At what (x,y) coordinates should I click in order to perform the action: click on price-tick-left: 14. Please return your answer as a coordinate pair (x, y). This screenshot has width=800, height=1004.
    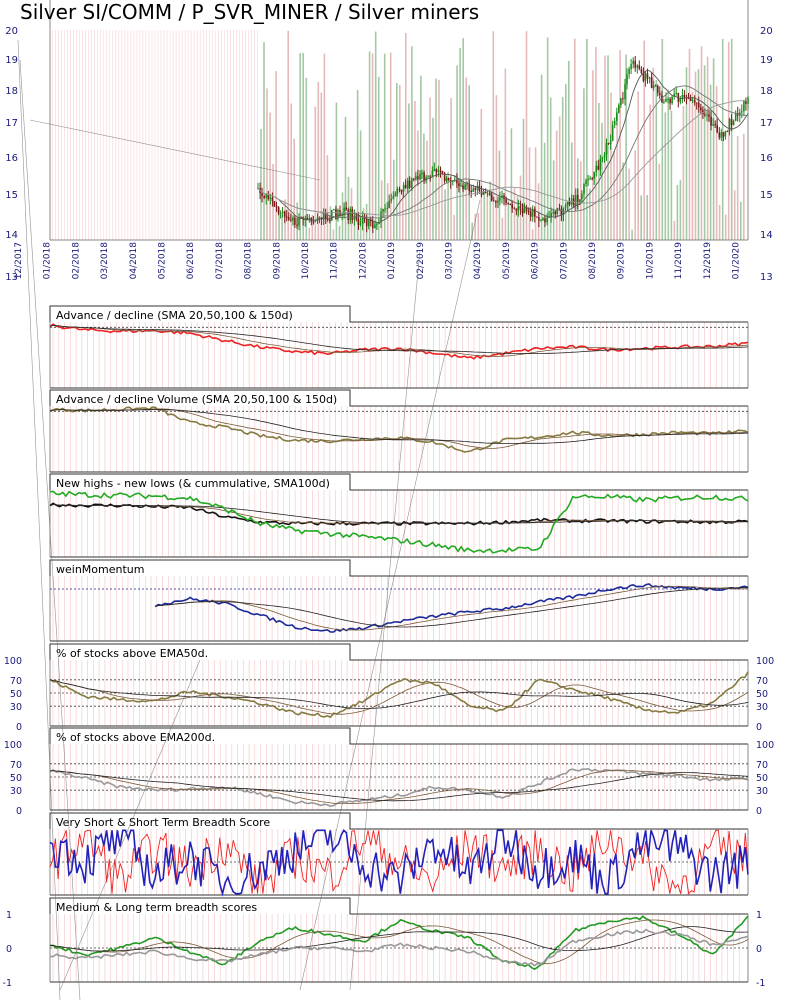
    Looking at the image, I should click on (11, 235).